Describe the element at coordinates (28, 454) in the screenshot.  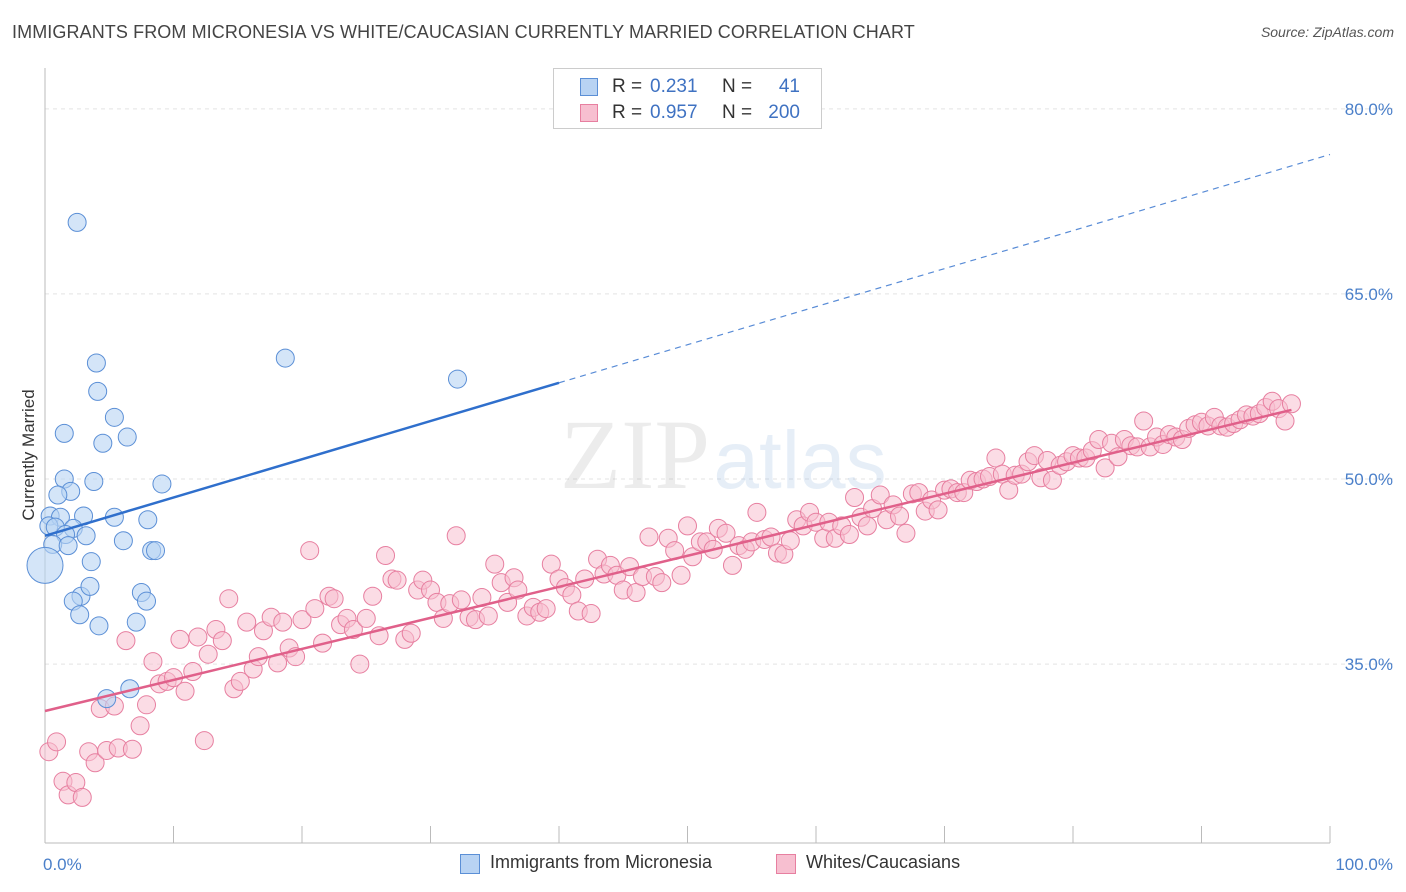
I see `y-axis-title: Currently Married` at that location.